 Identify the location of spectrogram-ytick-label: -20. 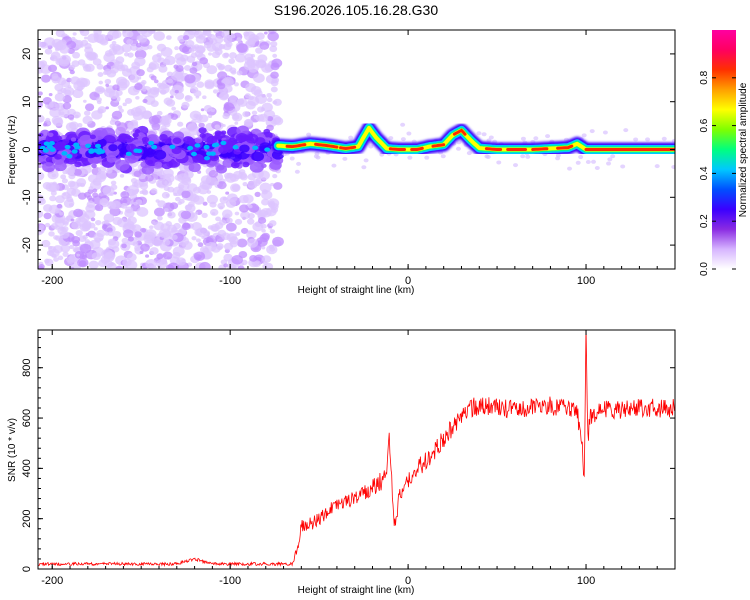
(27, 245).